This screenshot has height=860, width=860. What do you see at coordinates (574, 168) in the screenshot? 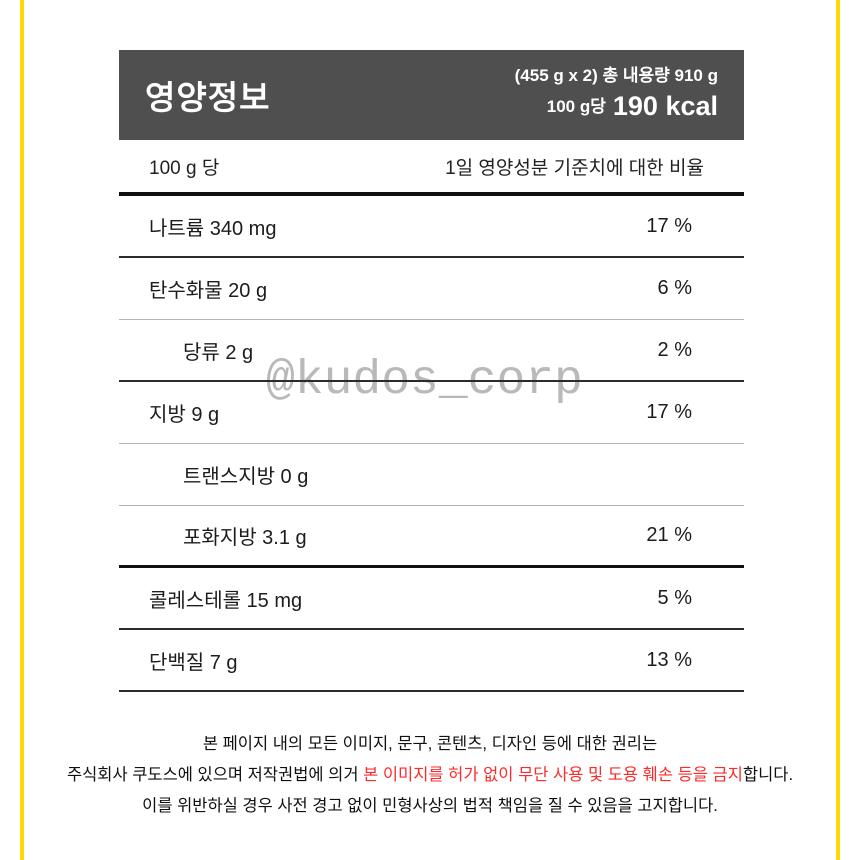
I see `column-header-right: 1일 영양성분 기준치에 대한 비율` at bounding box center [574, 168].